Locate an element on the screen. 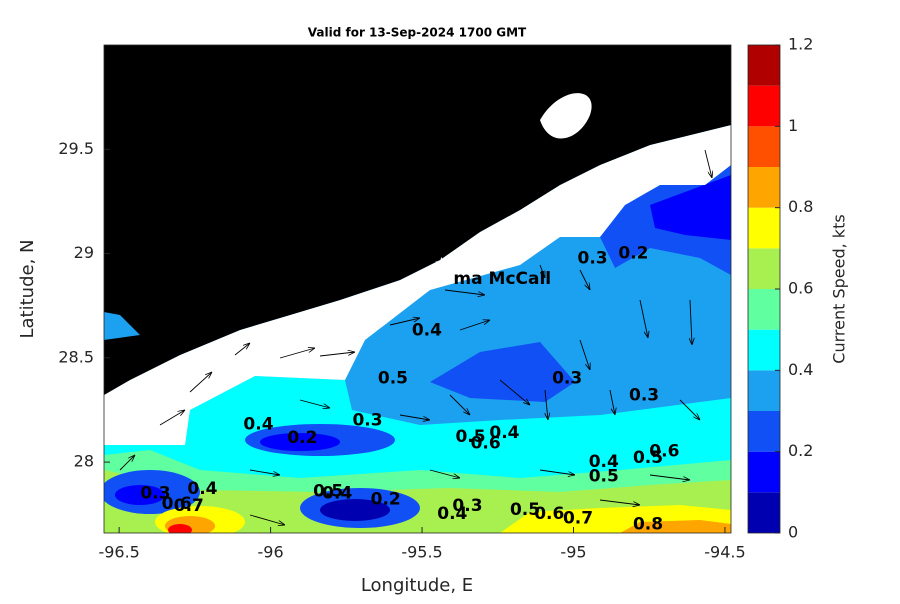 This screenshot has width=900, height=604. y-tick-label: 29 is located at coordinates (84, 252).